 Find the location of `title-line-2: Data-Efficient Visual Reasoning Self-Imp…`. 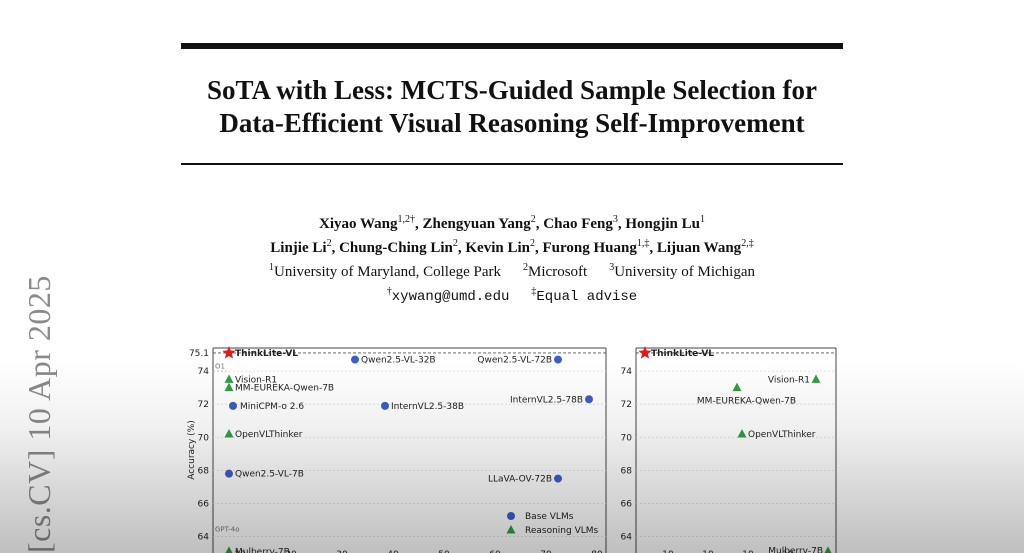

title-line-2: Data-Efficient Visual Reasoning Self-Imp… is located at coordinates (512, 123).